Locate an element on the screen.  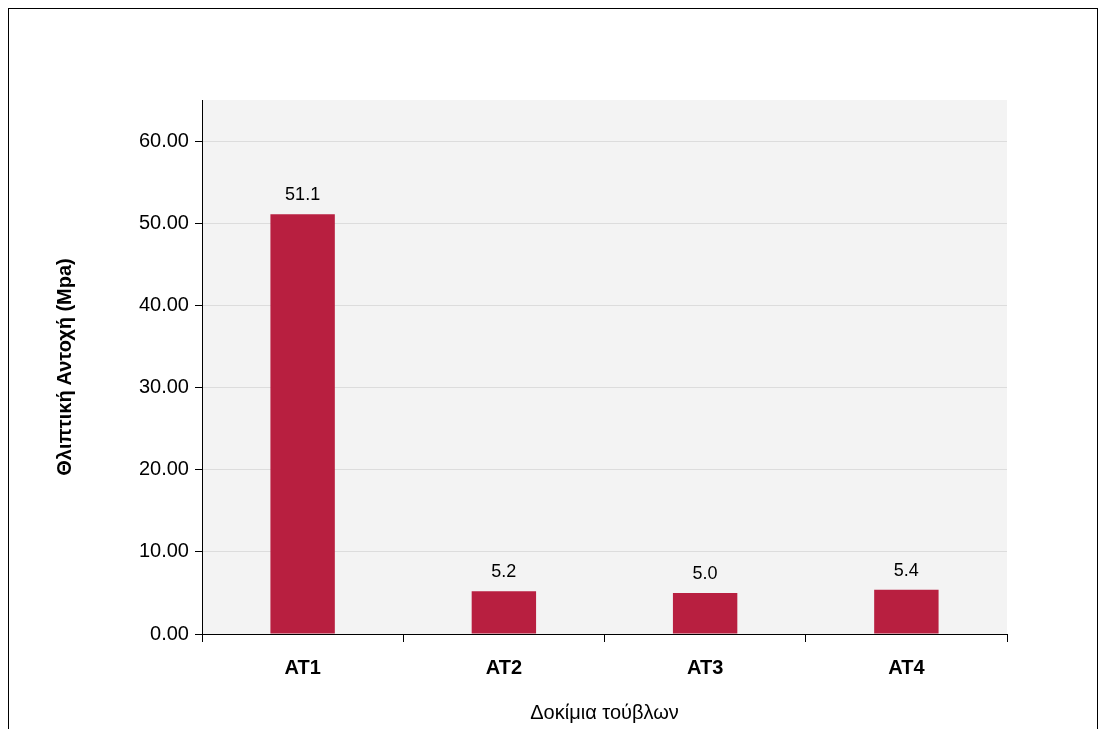
data-label: 5.2 is located at coordinates (504, 571).